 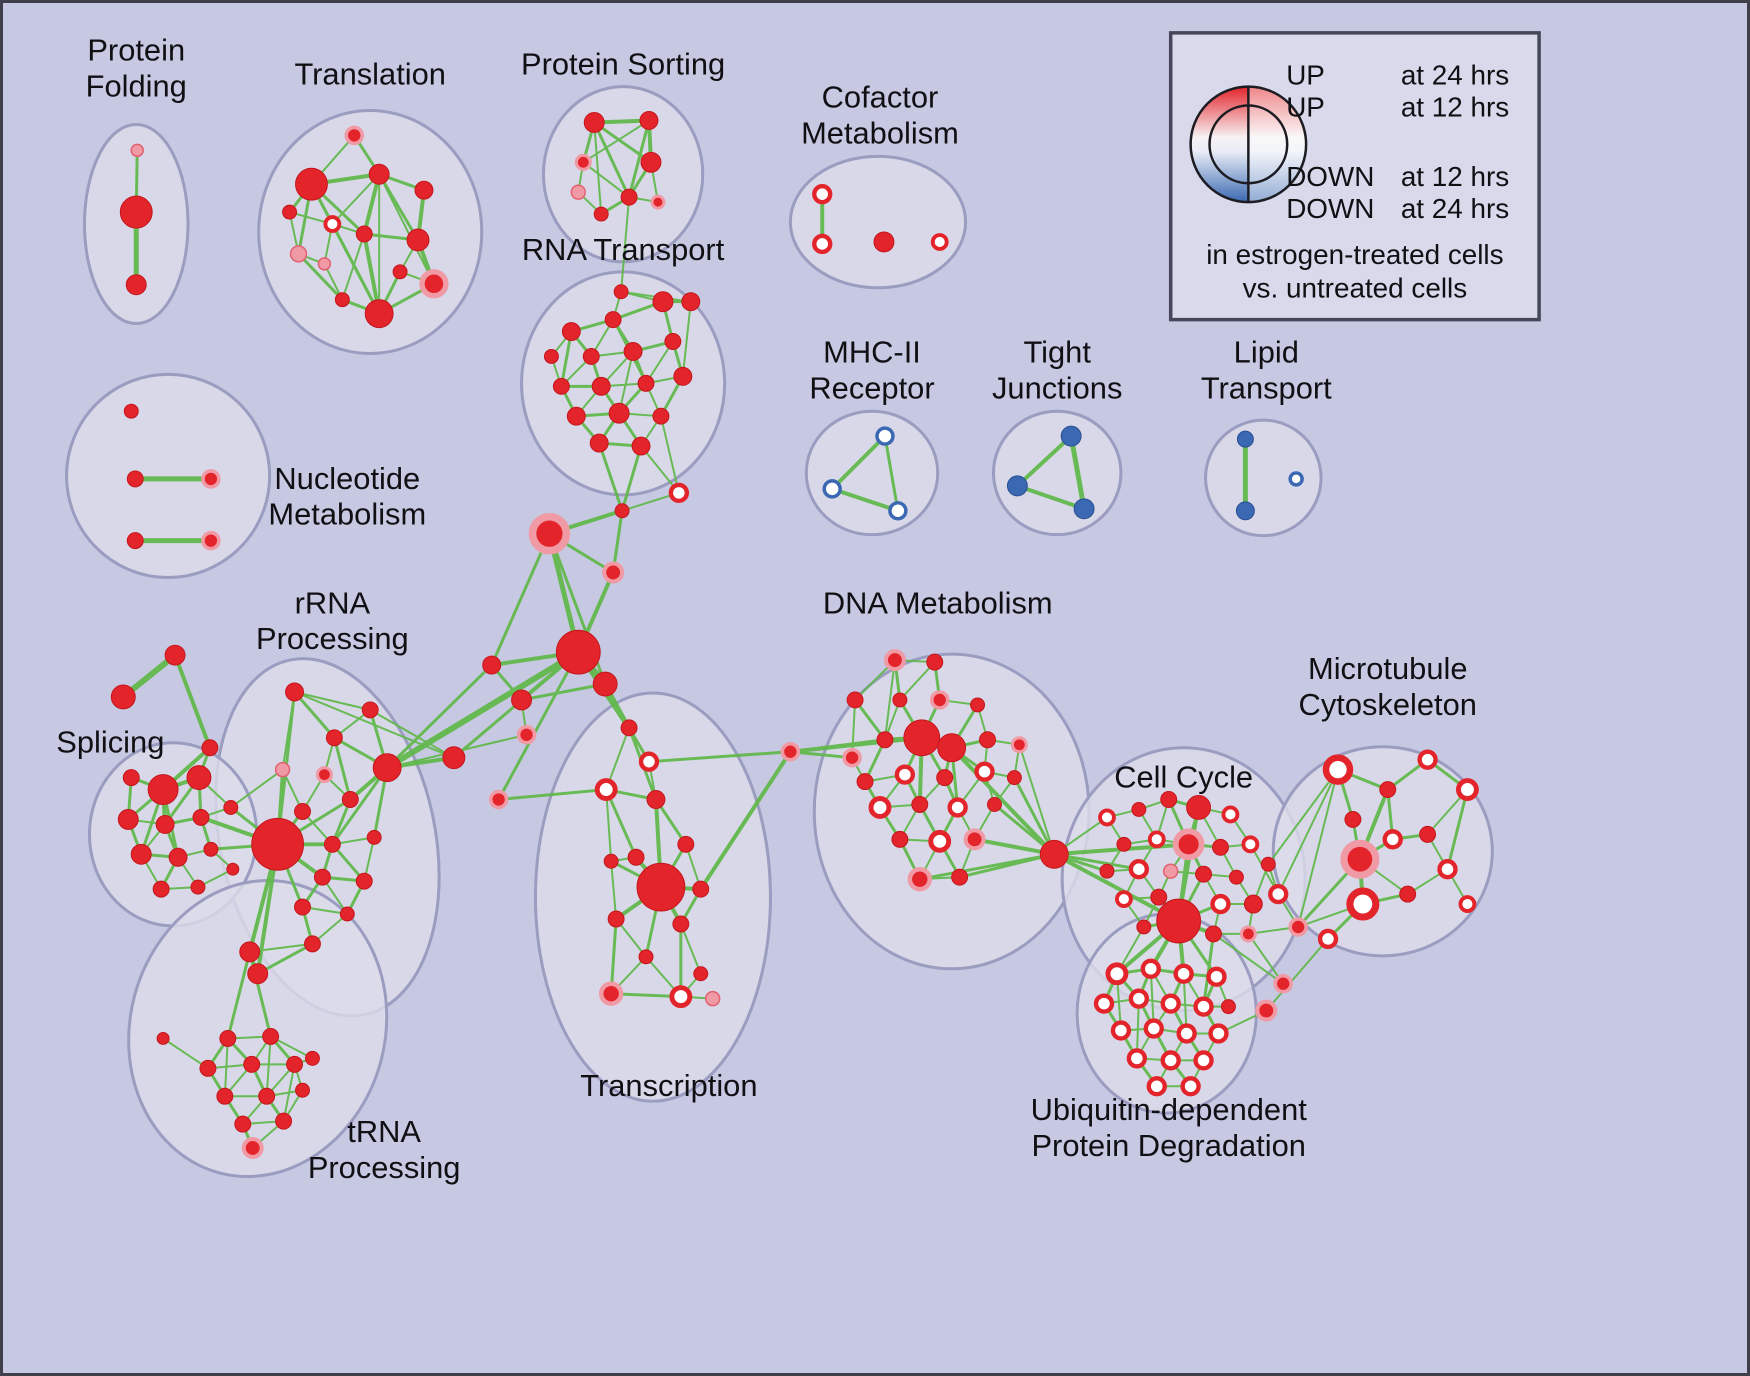 I want to click on legend-direction-label: UP, so click(x=1305, y=75).